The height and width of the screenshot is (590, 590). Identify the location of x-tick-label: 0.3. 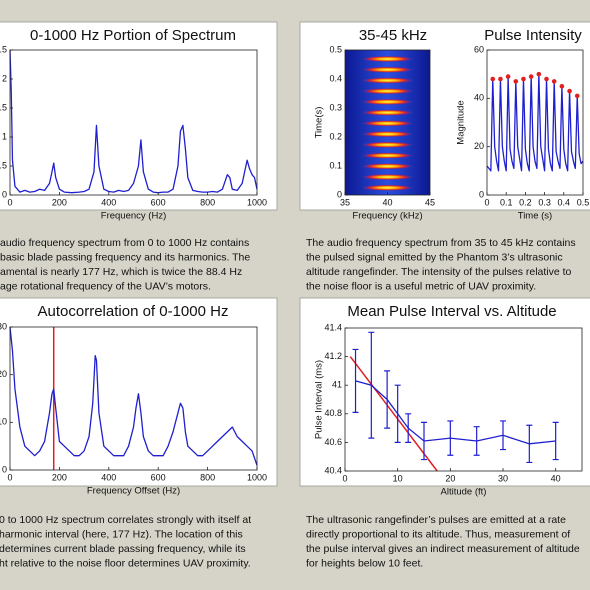
(544, 202).